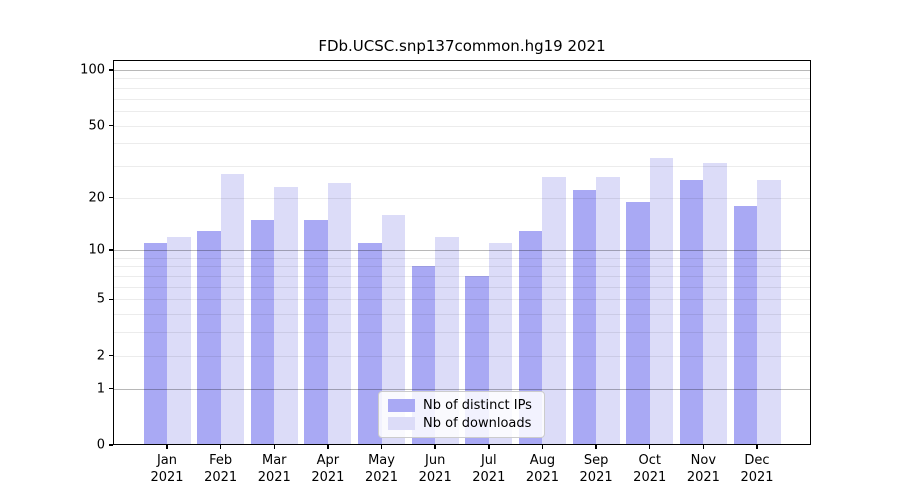 The height and width of the screenshot is (500, 900). Describe the element at coordinates (715, 304) in the screenshot. I see `bar-downloads-nov` at that location.